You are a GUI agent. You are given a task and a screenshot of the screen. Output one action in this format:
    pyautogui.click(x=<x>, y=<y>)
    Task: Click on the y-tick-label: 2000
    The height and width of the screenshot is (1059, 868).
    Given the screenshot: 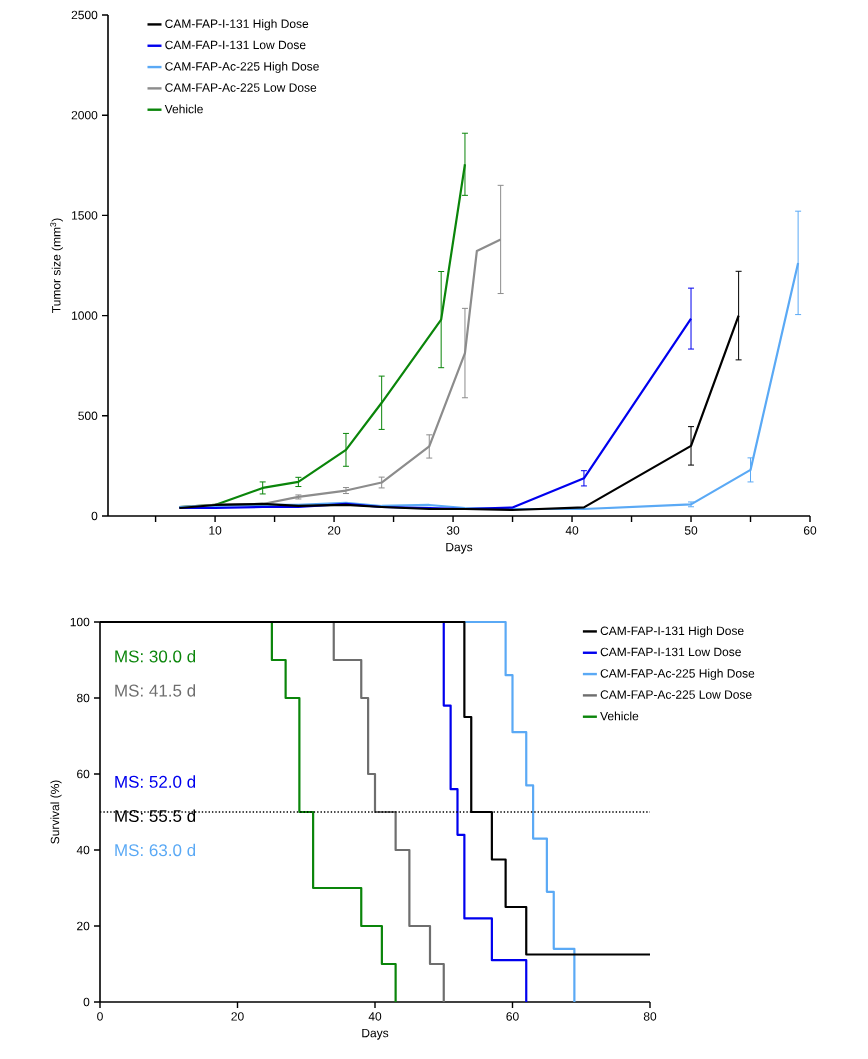 What is the action you would take?
    pyautogui.click(x=84, y=115)
    